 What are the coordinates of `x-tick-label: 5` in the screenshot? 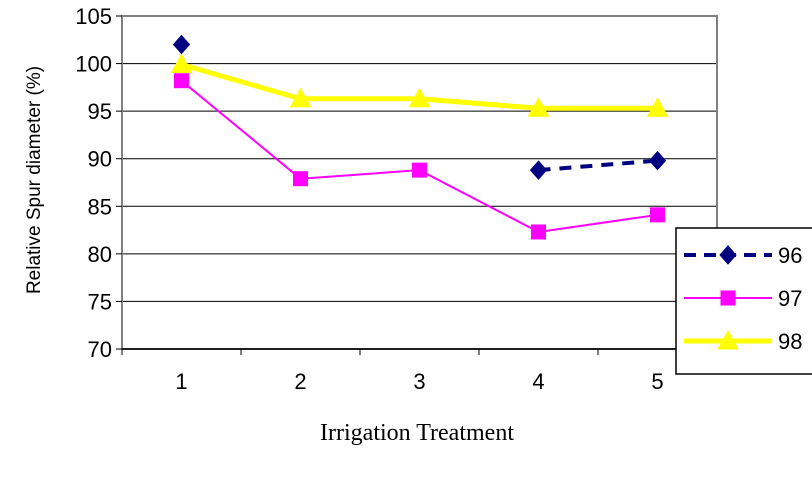 It's located at (657, 381).